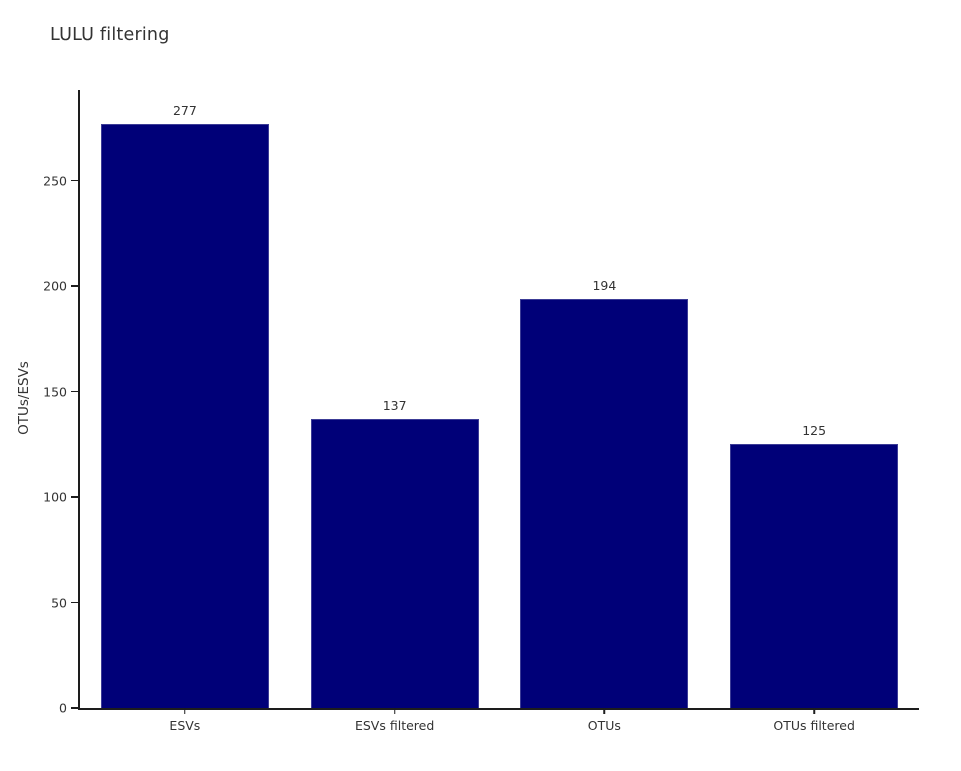 This screenshot has width=961, height=771. What do you see at coordinates (814, 711) in the screenshot?
I see `x-tick-mark-otus-filtered` at bounding box center [814, 711].